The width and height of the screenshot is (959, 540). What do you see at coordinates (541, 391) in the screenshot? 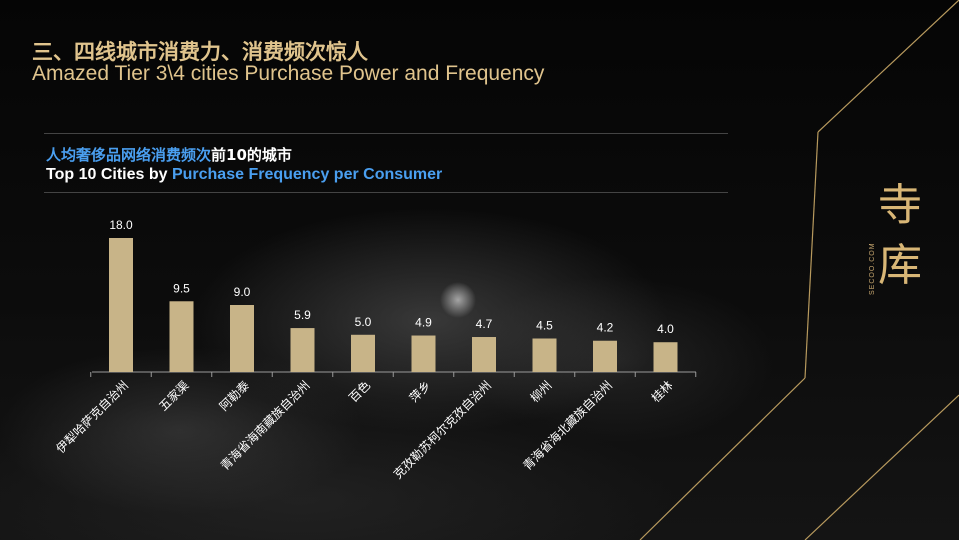
I see `x-tick-label: 柳州` at bounding box center [541, 391].